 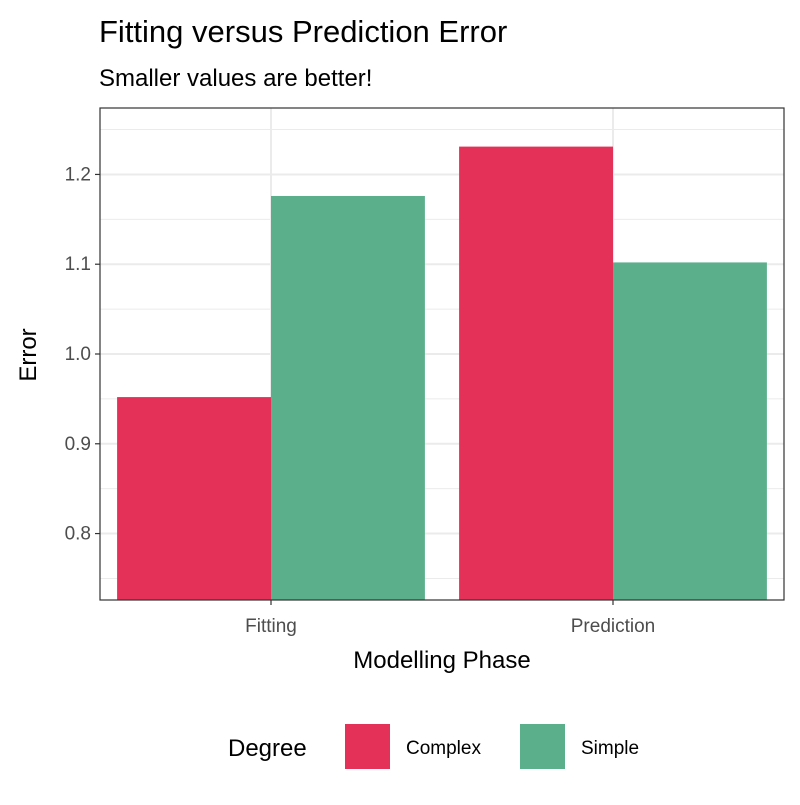 I want to click on bar-complex-fitting, so click(x=194, y=498).